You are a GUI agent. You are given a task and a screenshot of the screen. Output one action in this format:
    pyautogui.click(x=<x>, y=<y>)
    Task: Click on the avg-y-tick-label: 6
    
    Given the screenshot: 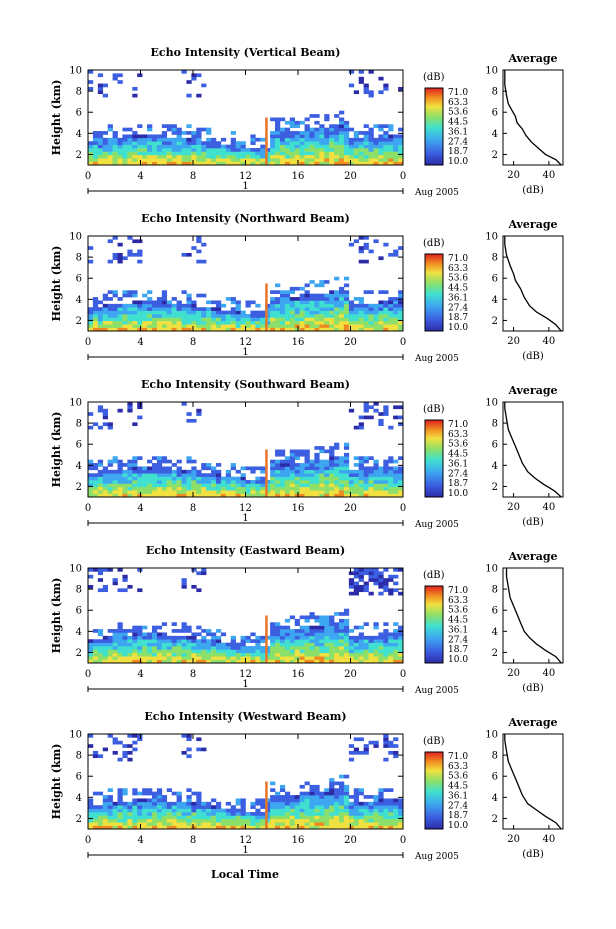 What is the action you would take?
    pyautogui.click(x=495, y=445)
    